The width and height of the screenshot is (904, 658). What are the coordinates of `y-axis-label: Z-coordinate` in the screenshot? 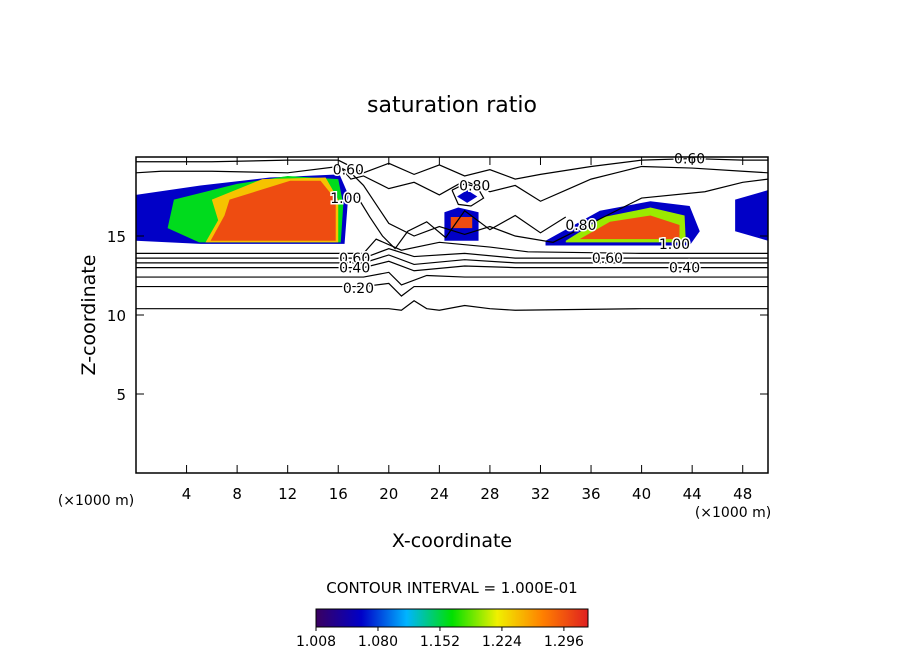 It's located at (89, 315).